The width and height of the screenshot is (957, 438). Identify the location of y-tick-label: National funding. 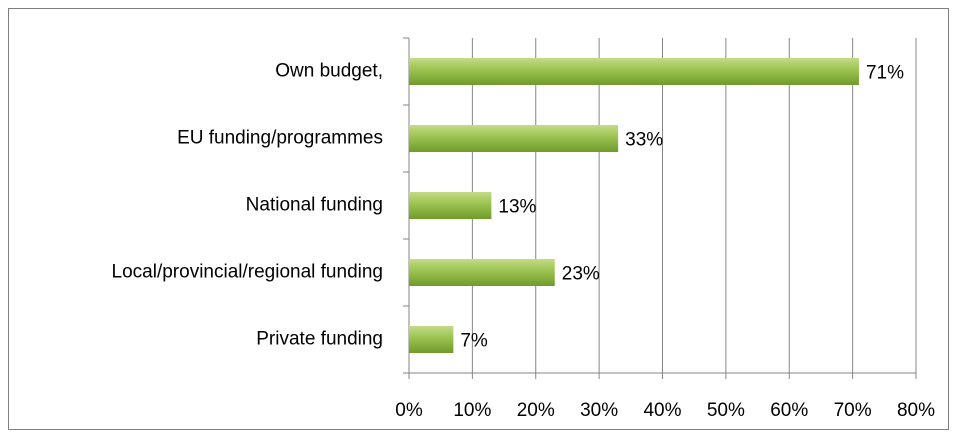
(314, 205).